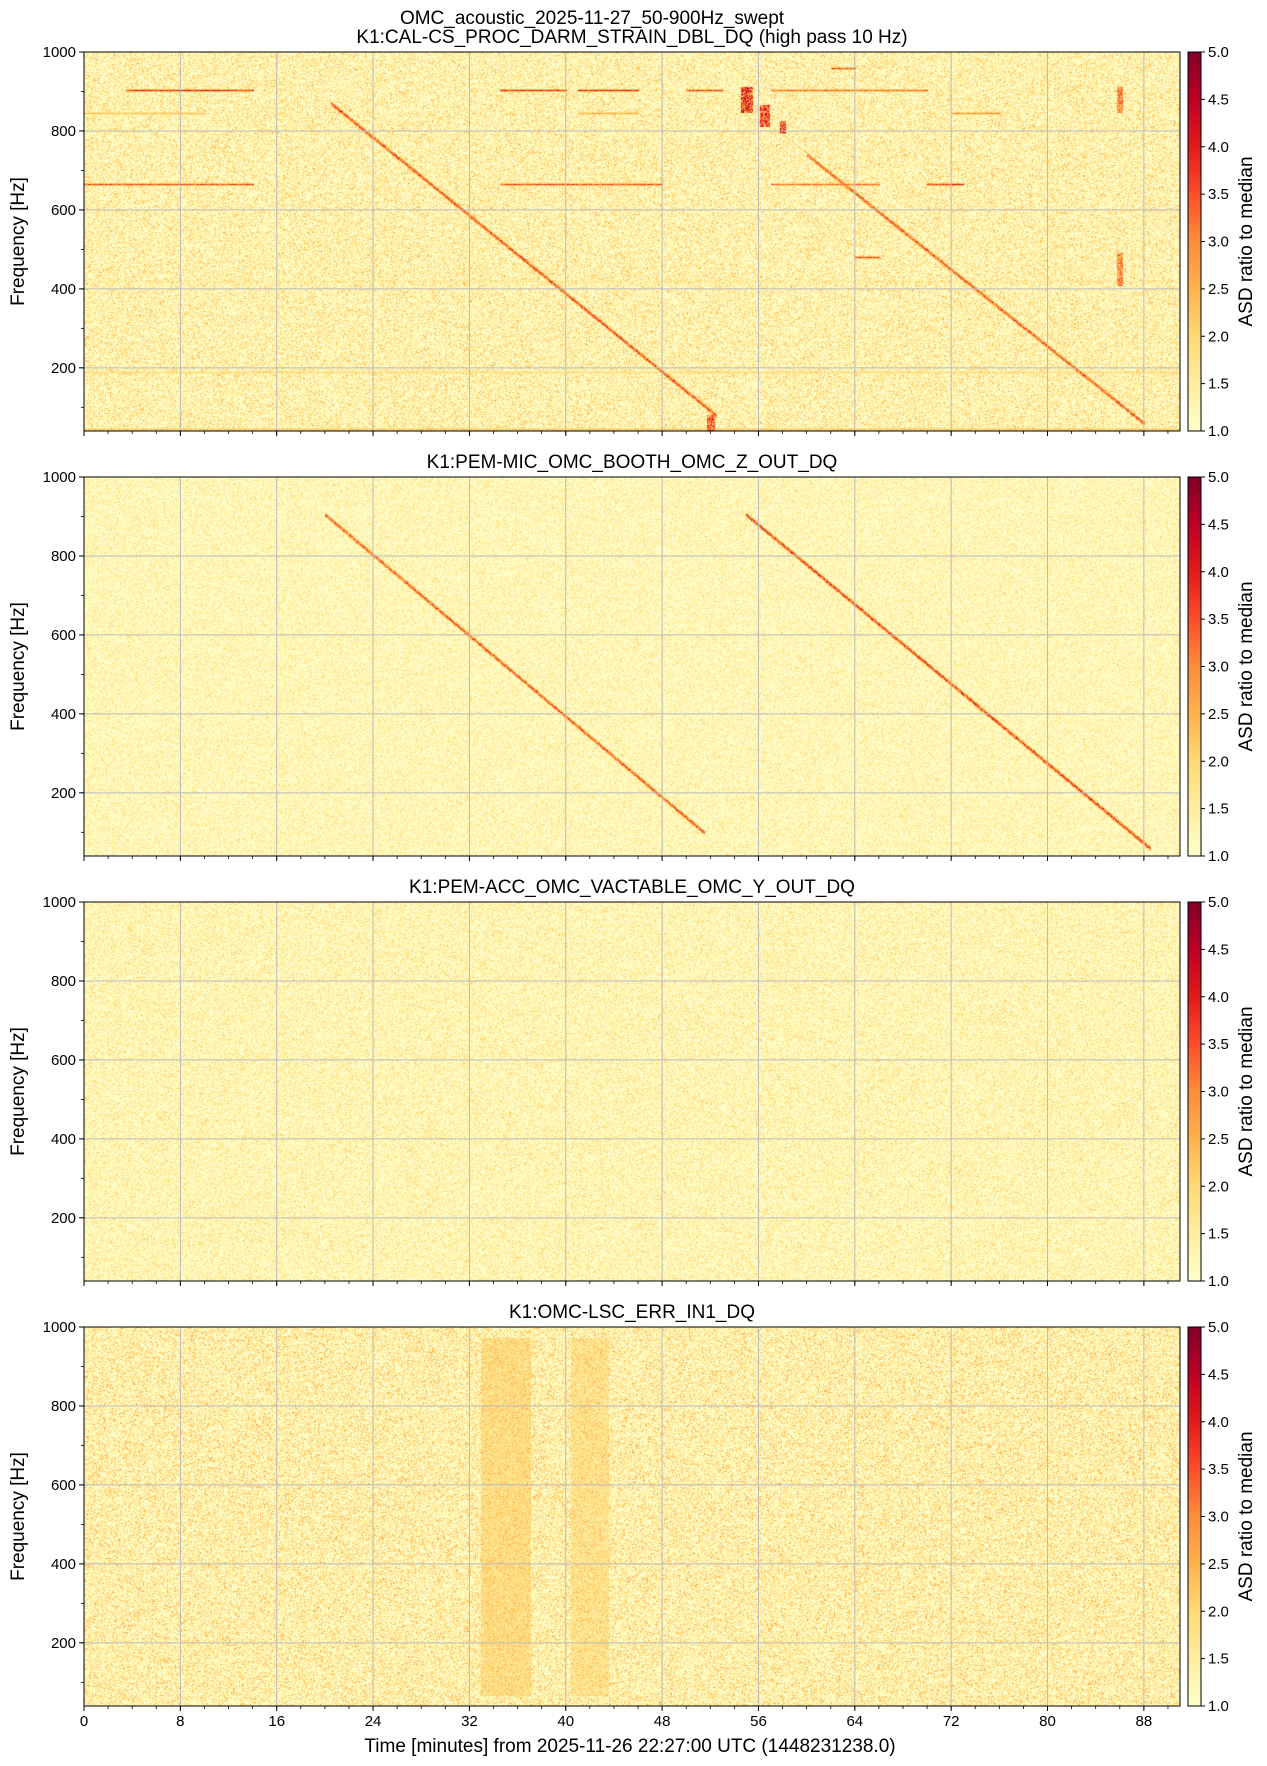 This screenshot has height=1766, width=1267. I want to click on x-tick-label: 24, so click(373, 1721).